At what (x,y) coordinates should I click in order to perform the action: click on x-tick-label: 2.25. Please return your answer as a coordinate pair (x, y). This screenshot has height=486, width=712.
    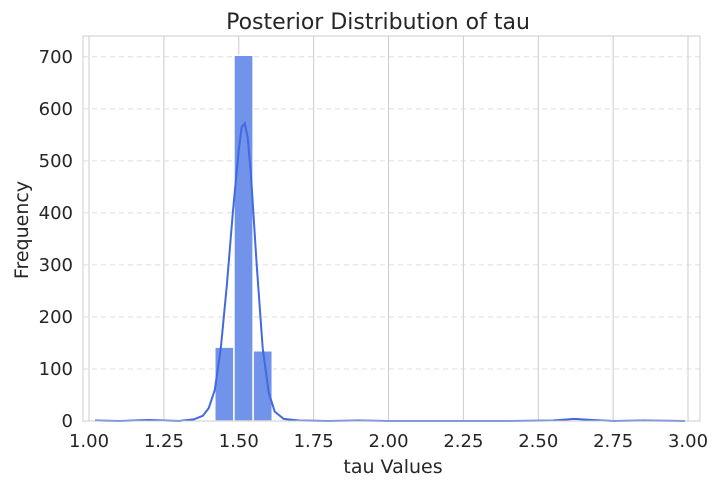
    Looking at the image, I should click on (463, 441).